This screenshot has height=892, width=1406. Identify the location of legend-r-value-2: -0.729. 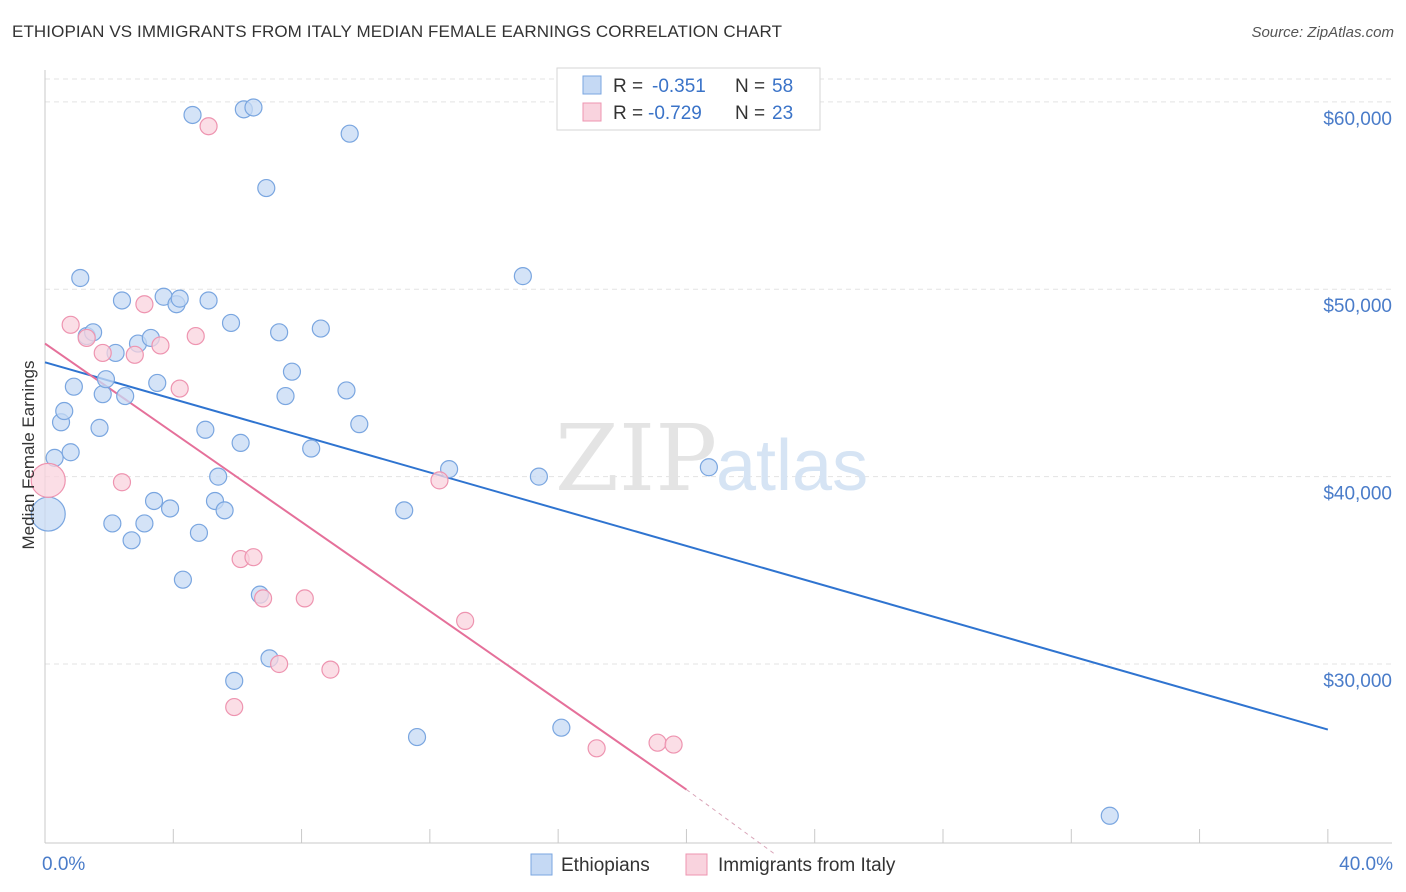
(675, 113).